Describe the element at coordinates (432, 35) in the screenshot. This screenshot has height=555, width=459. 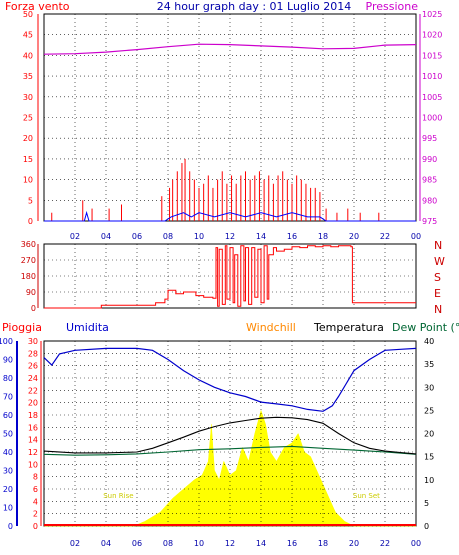
I see `pressure-y-tick-label: 1020` at that location.